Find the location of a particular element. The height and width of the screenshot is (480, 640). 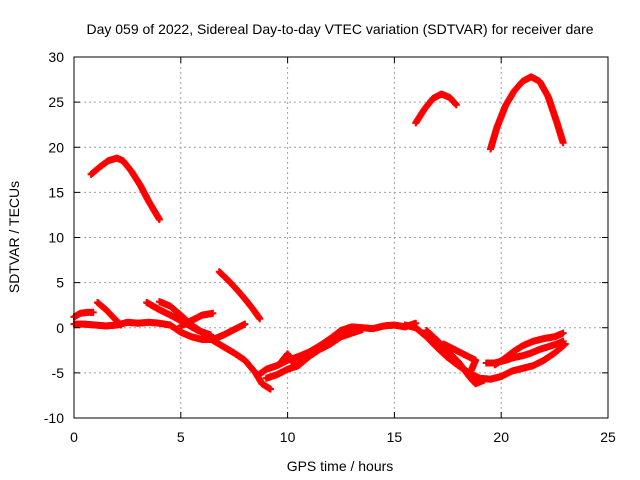

series-cluster-g is located at coordinates (236, 360).